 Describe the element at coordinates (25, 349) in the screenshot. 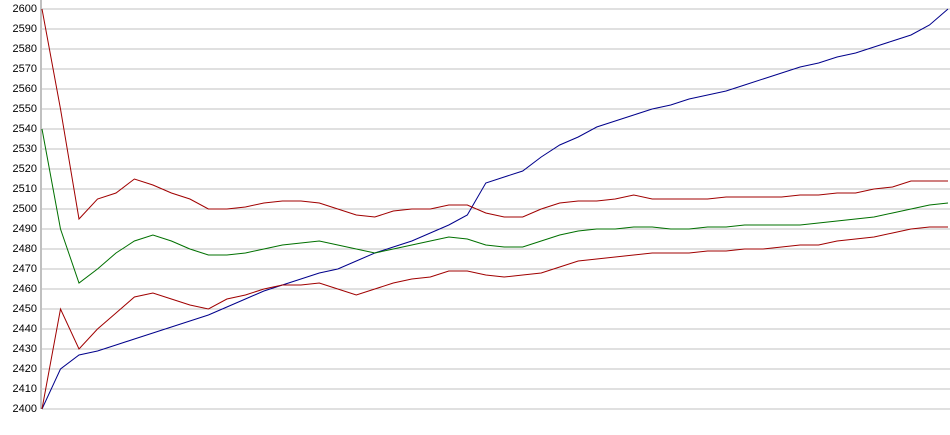

I see `y-tick-label: 2430` at that location.